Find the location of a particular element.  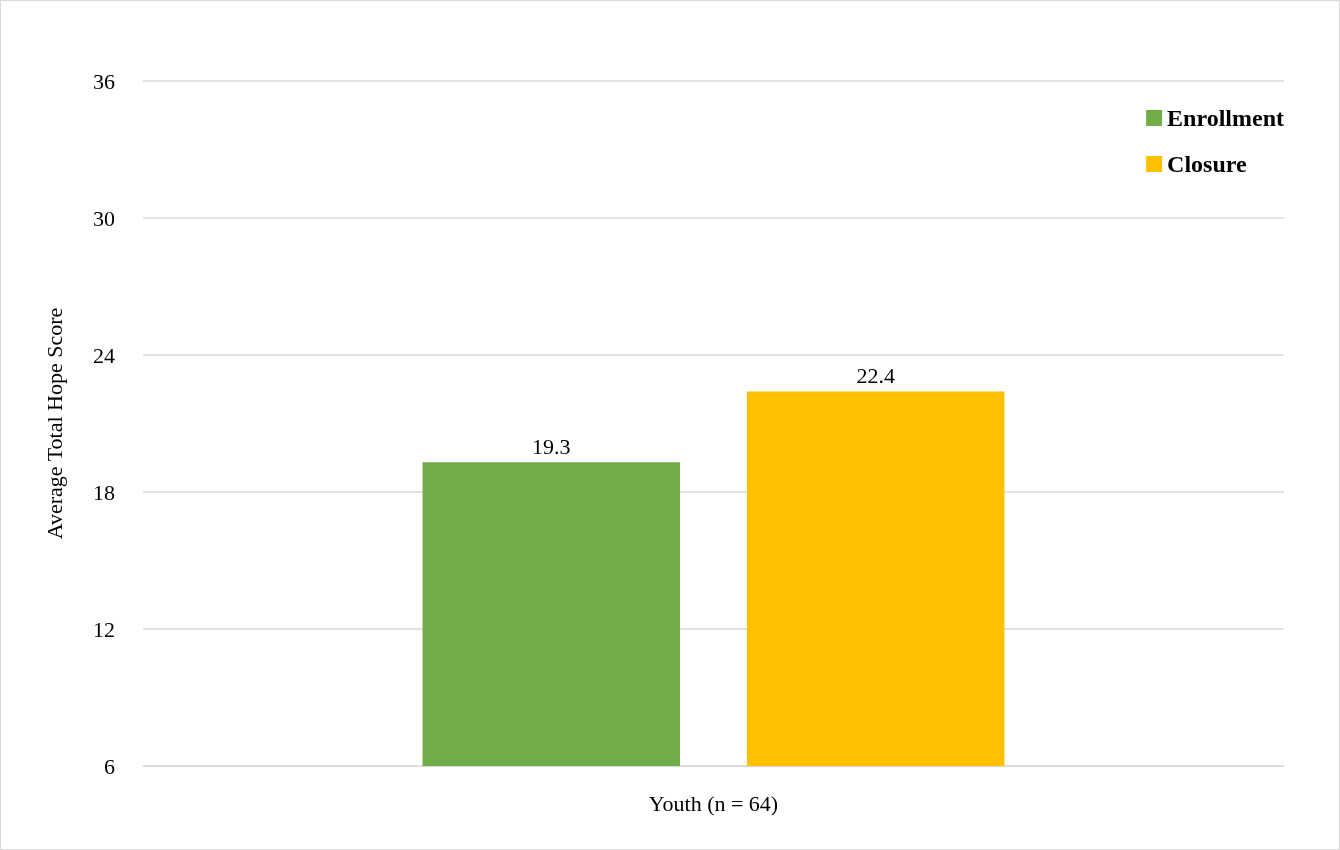

x-tick-label: Youth (n = 64) is located at coordinates (713, 803).